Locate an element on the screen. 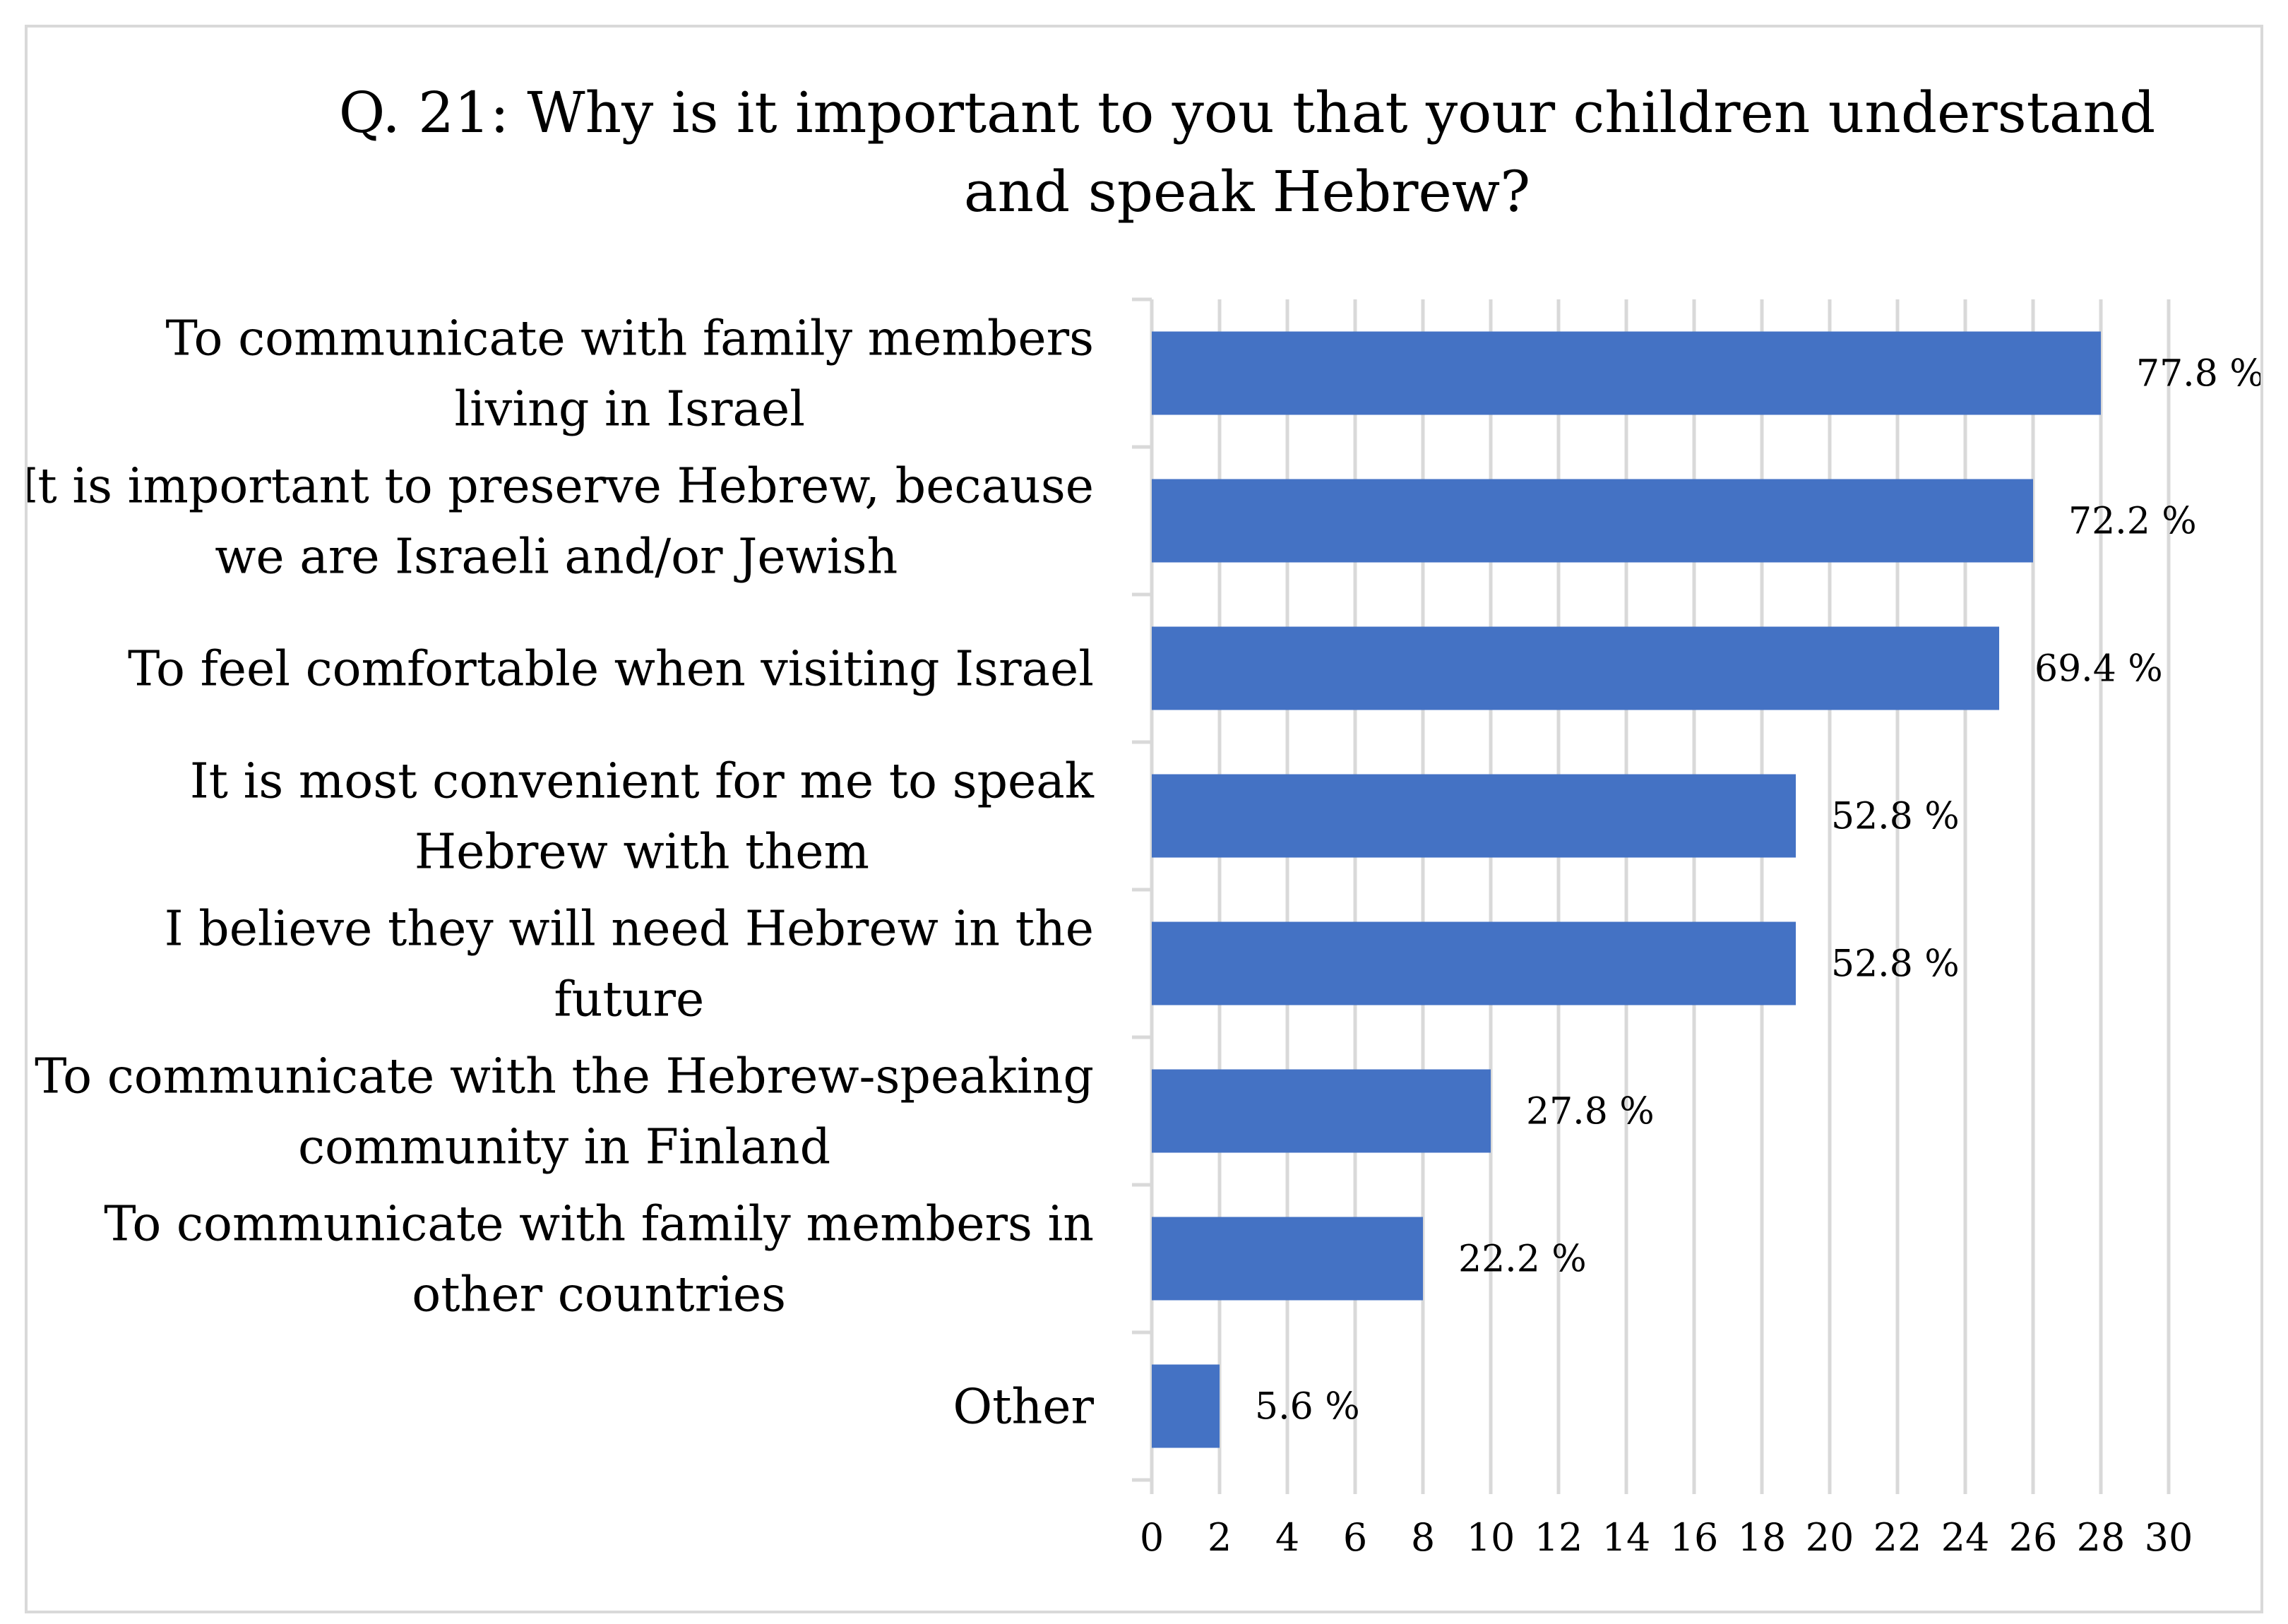  category-label: To feel comfortable when visiting Israel is located at coordinates (611, 670).